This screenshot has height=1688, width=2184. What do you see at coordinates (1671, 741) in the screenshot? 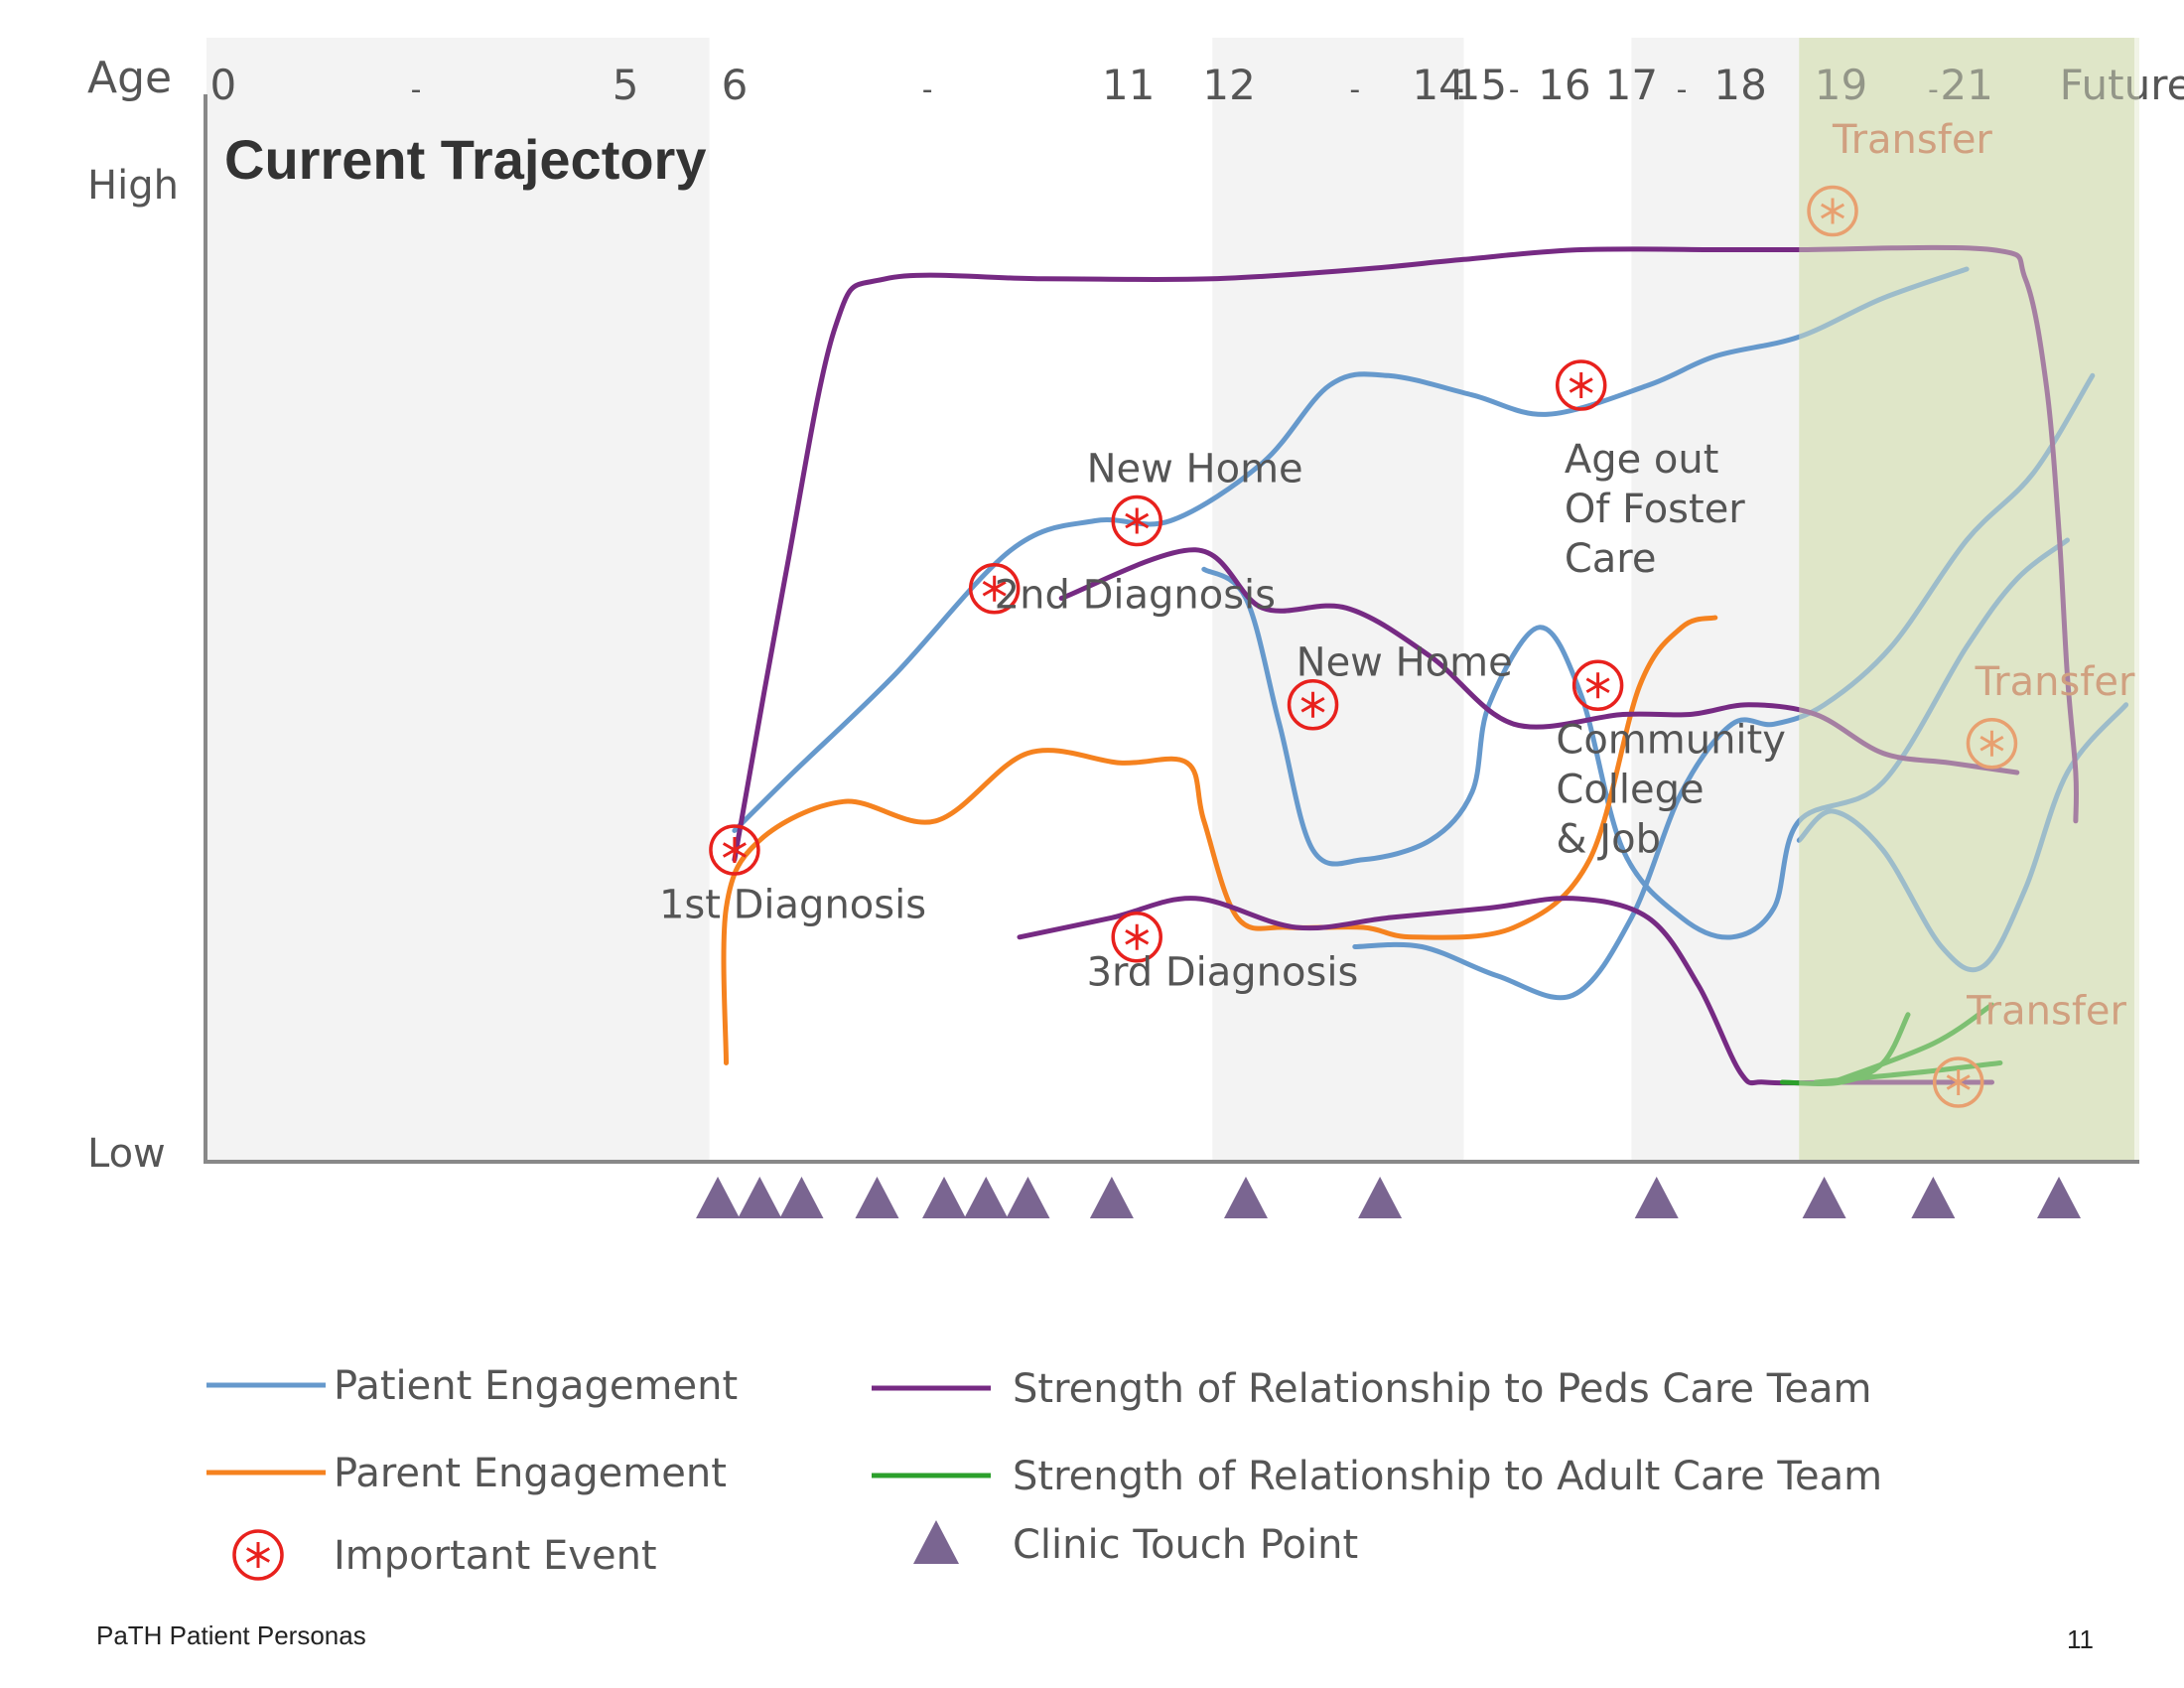
I see `event-label: Community` at bounding box center [1671, 741].